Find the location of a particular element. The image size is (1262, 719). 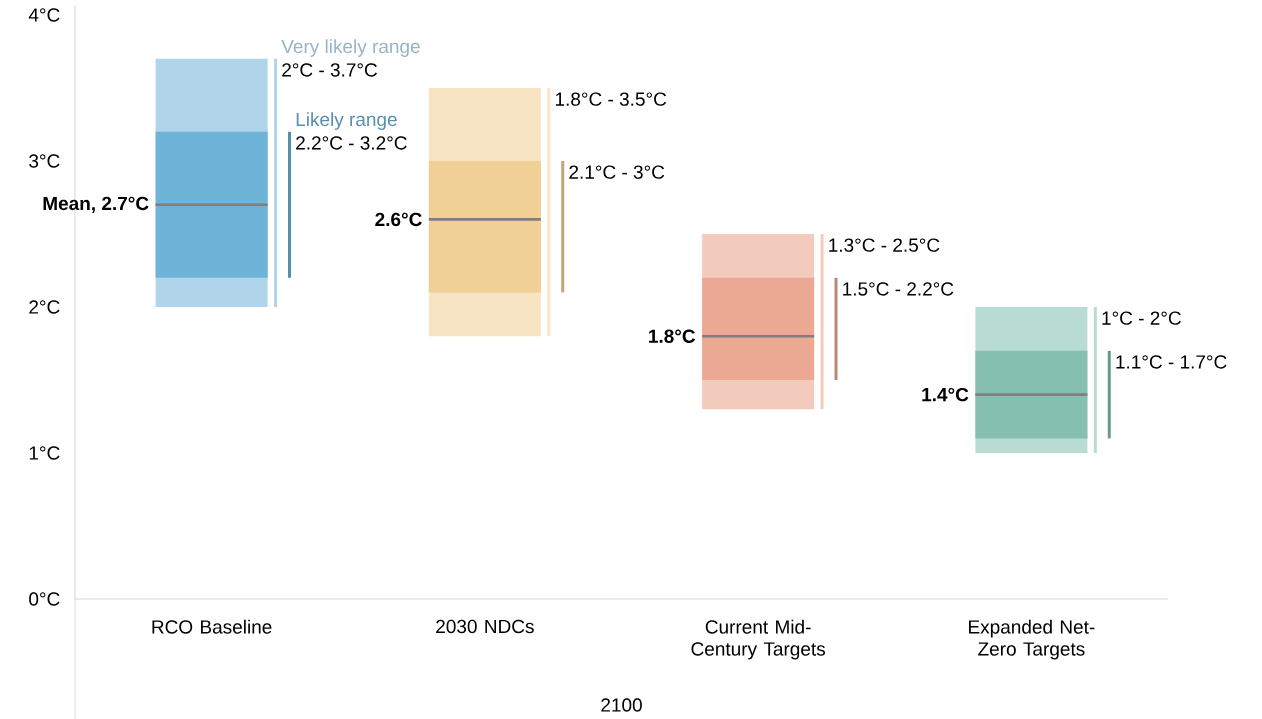

x-tick-label: Current Mid-Century Targets is located at coordinates (758, 639).